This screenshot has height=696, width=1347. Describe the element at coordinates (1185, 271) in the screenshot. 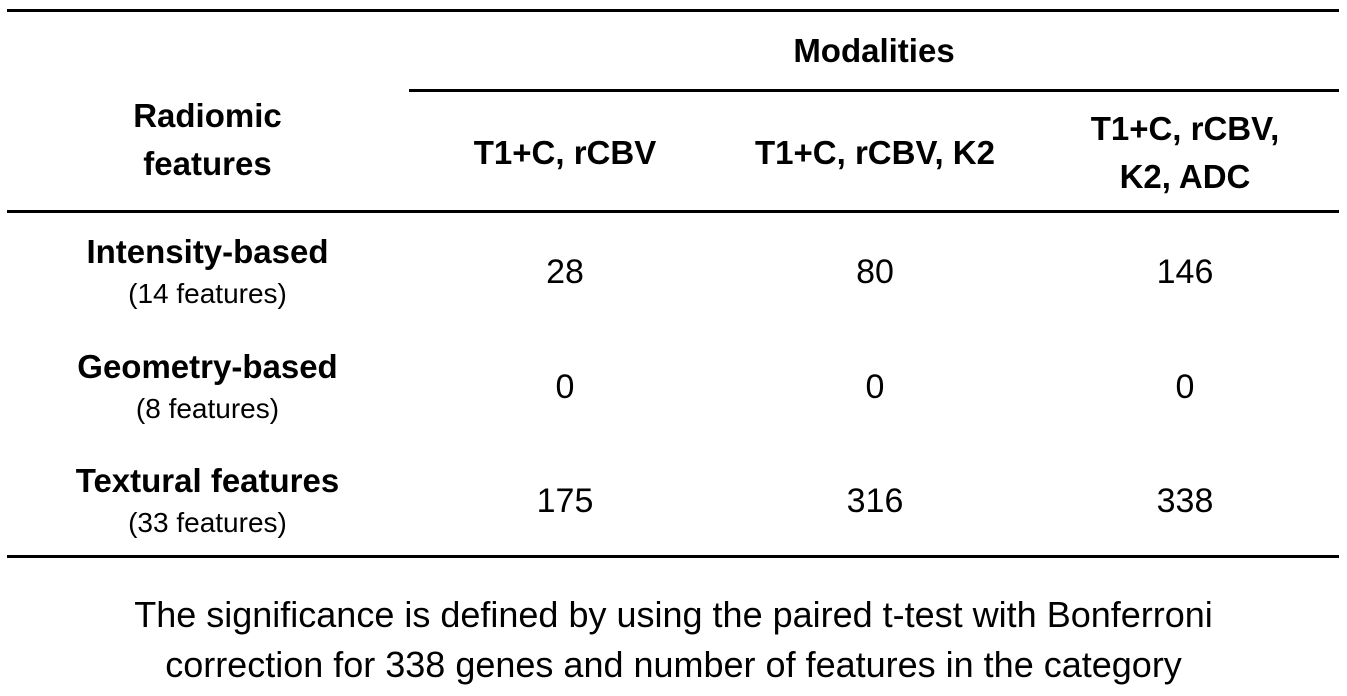

I see `table-cell: 146` at that location.